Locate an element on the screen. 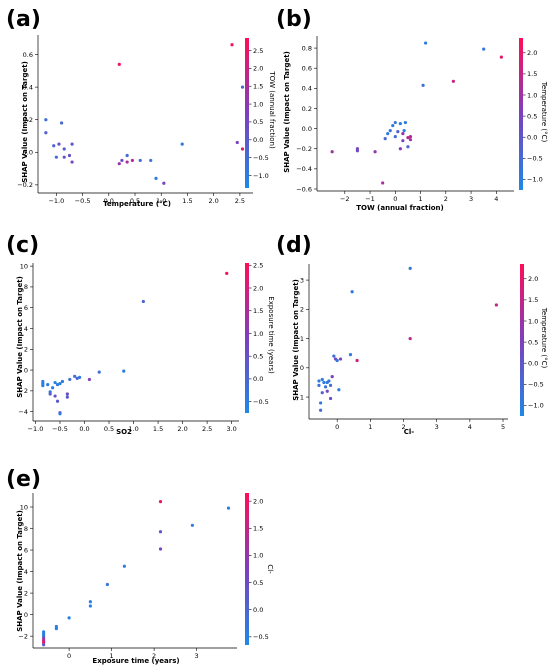 The height and width of the screenshot is (668, 550). y-axis-label-e: SHAP Value (Impact on Target) is located at coordinates (20, 571).